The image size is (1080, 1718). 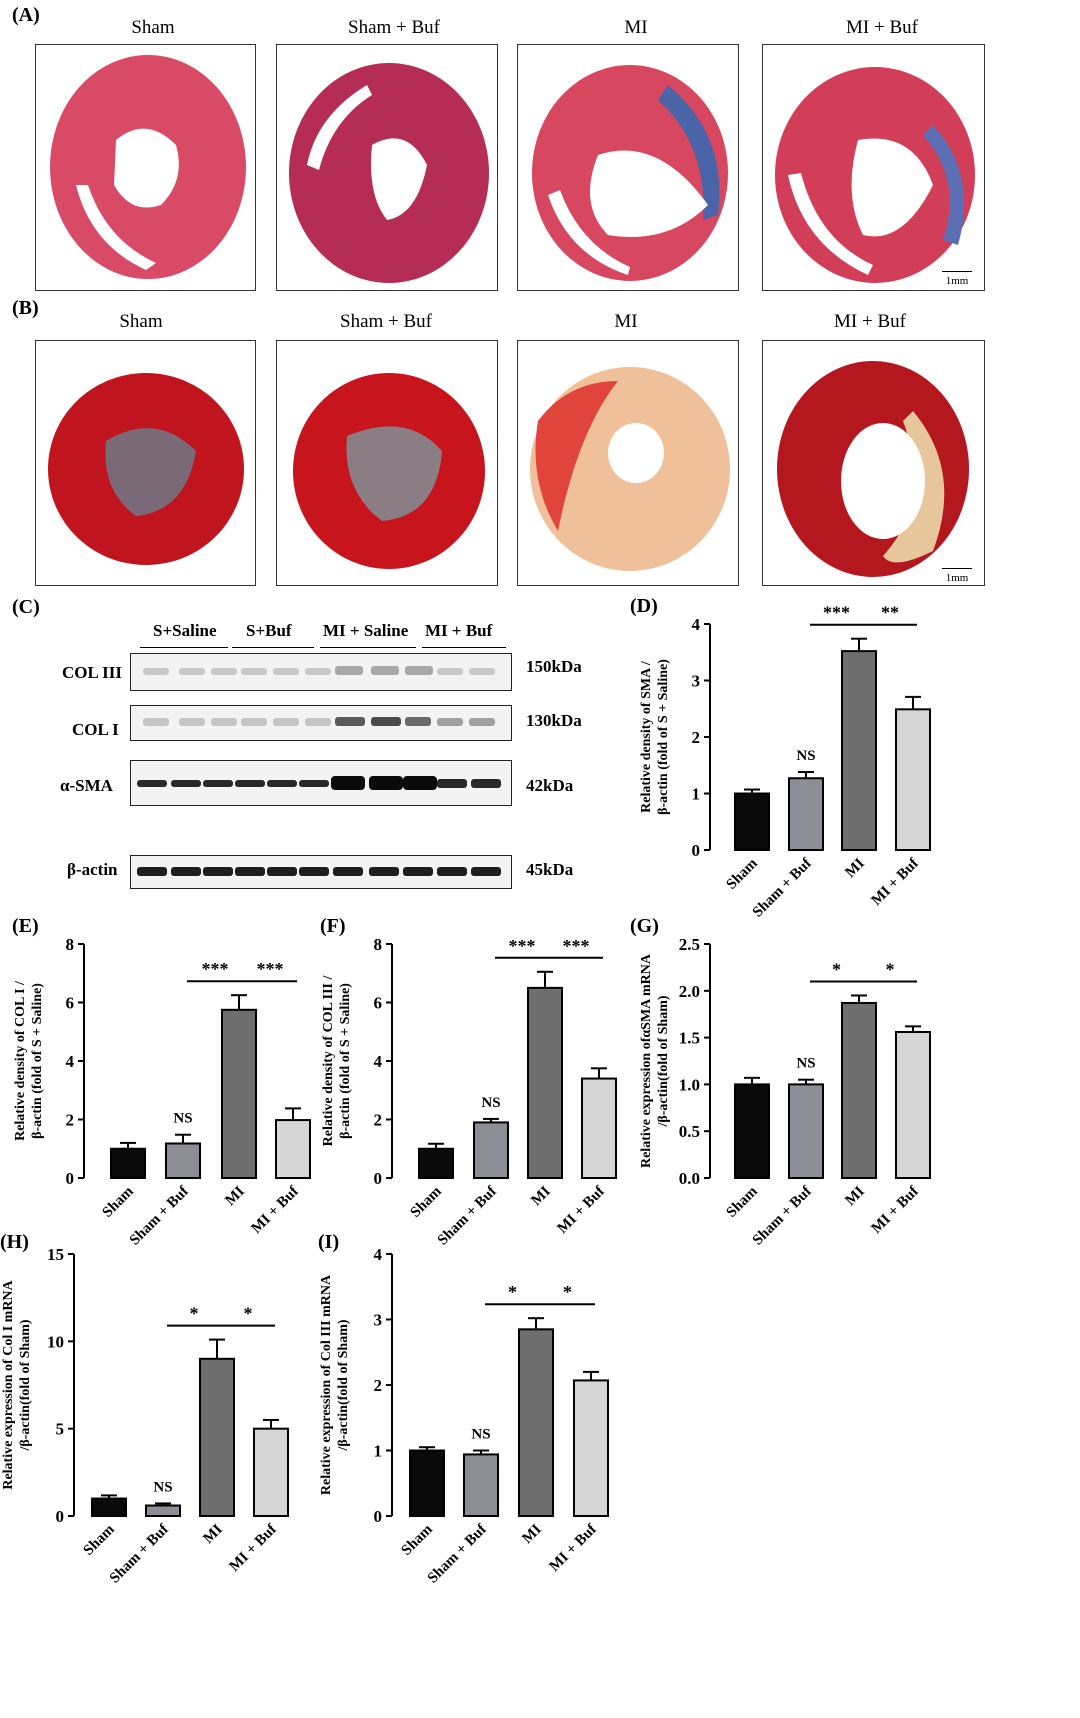 What do you see at coordinates (386, 321) in the screenshot?
I see `panel-b-caption-sham-buf: Sham + Buf` at bounding box center [386, 321].